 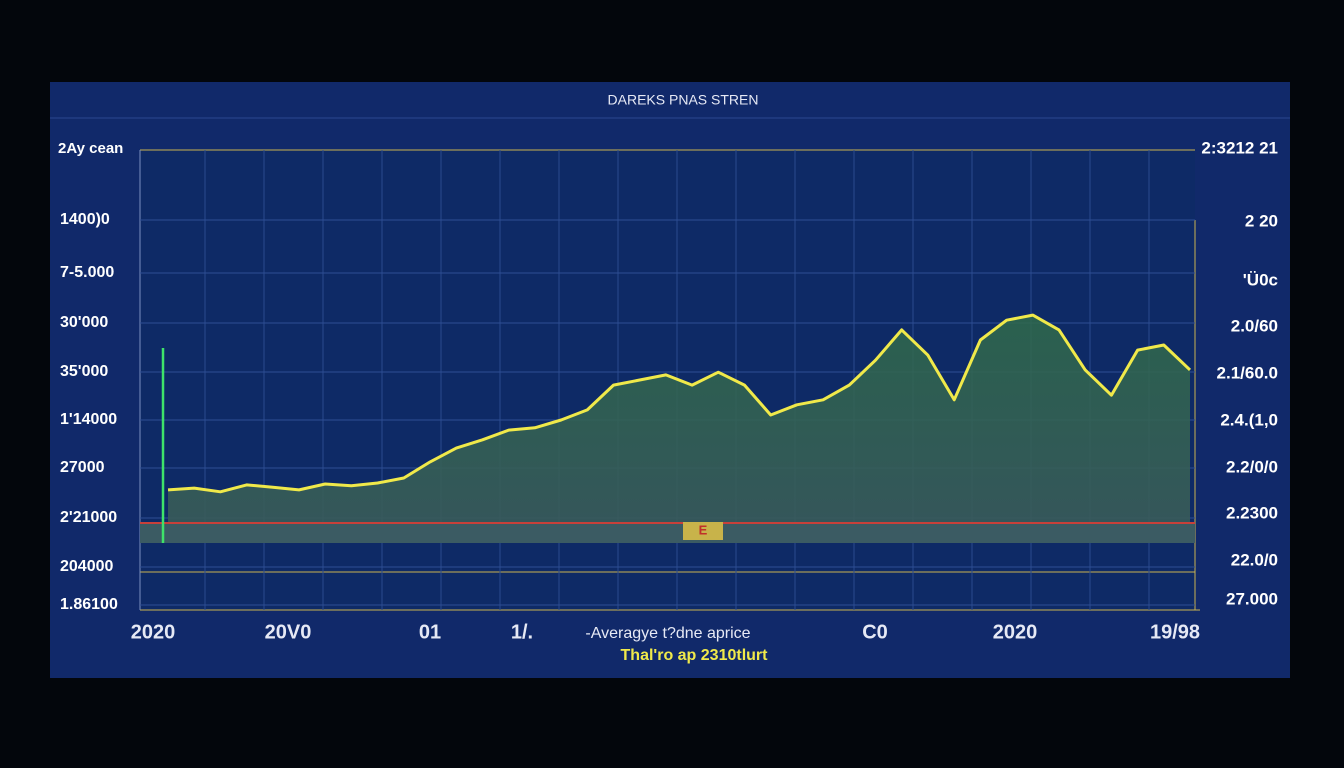 What do you see at coordinates (683, 100) in the screenshot?
I see `chart-title: DAREKS PNAS STREN` at bounding box center [683, 100].